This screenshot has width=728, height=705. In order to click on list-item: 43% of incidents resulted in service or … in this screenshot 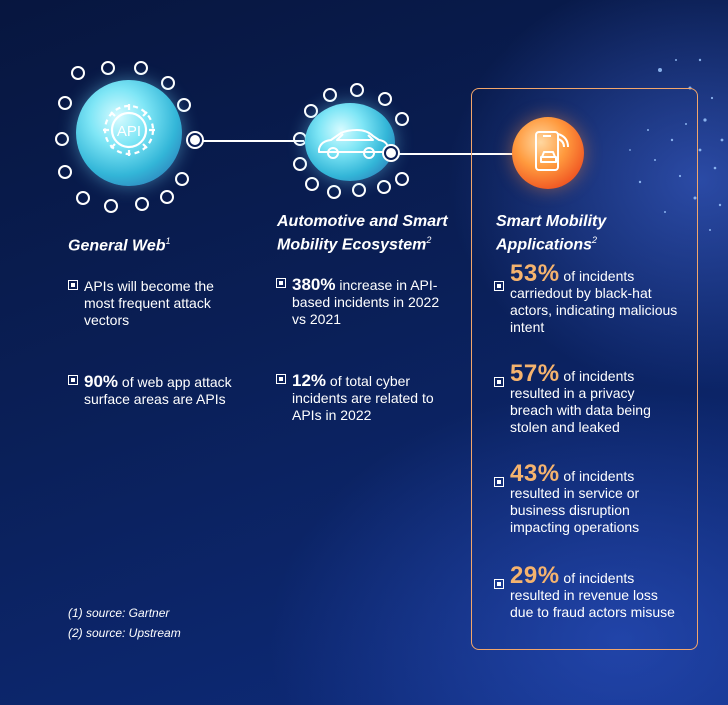, I will do `click(586, 499)`.